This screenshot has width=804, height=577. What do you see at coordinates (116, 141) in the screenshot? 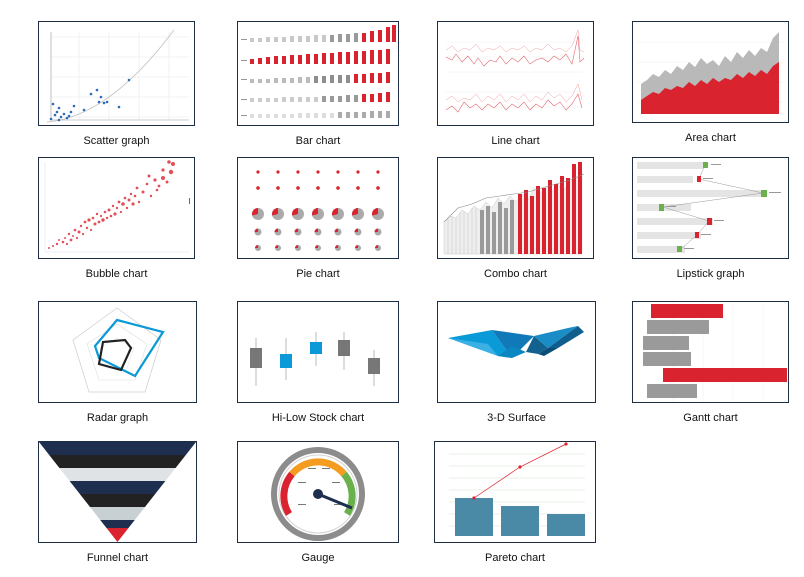
I see `item-label: Scatter graph` at bounding box center [116, 141].